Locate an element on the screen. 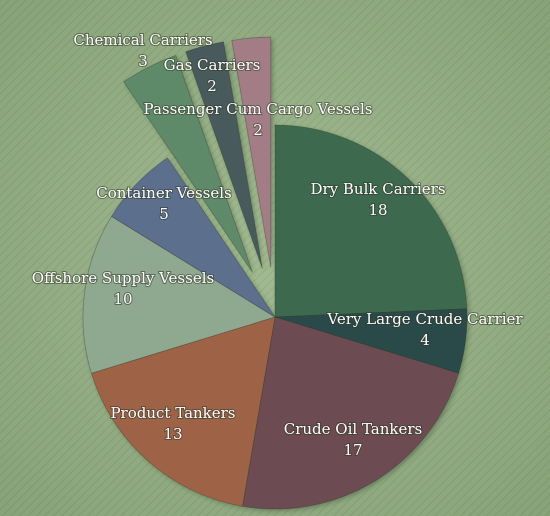  slice-label-crude-oil-tankers: Crude Oil Tankers is located at coordinates (353, 429).